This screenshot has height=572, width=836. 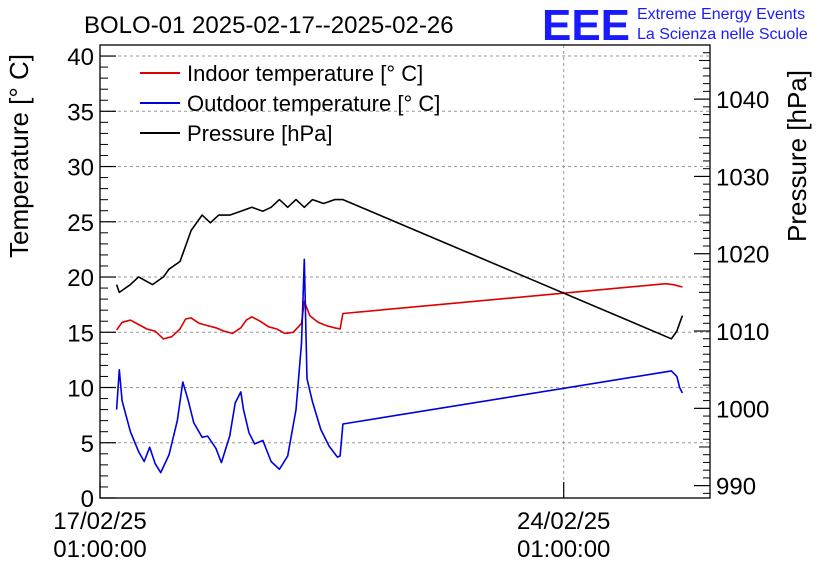 What do you see at coordinates (87, 499) in the screenshot?
I see `y-tick-label: 0` at bounding box center [87, 499].